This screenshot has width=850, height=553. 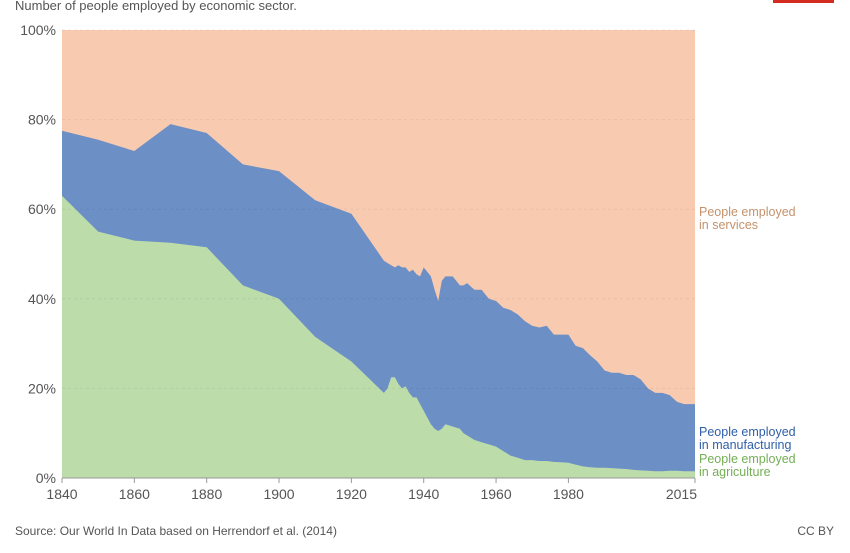 What do you see at coordinates (681, 494) in the screenshot?
I see `x-tick-label: 2015` at bounding box center [681, 494].